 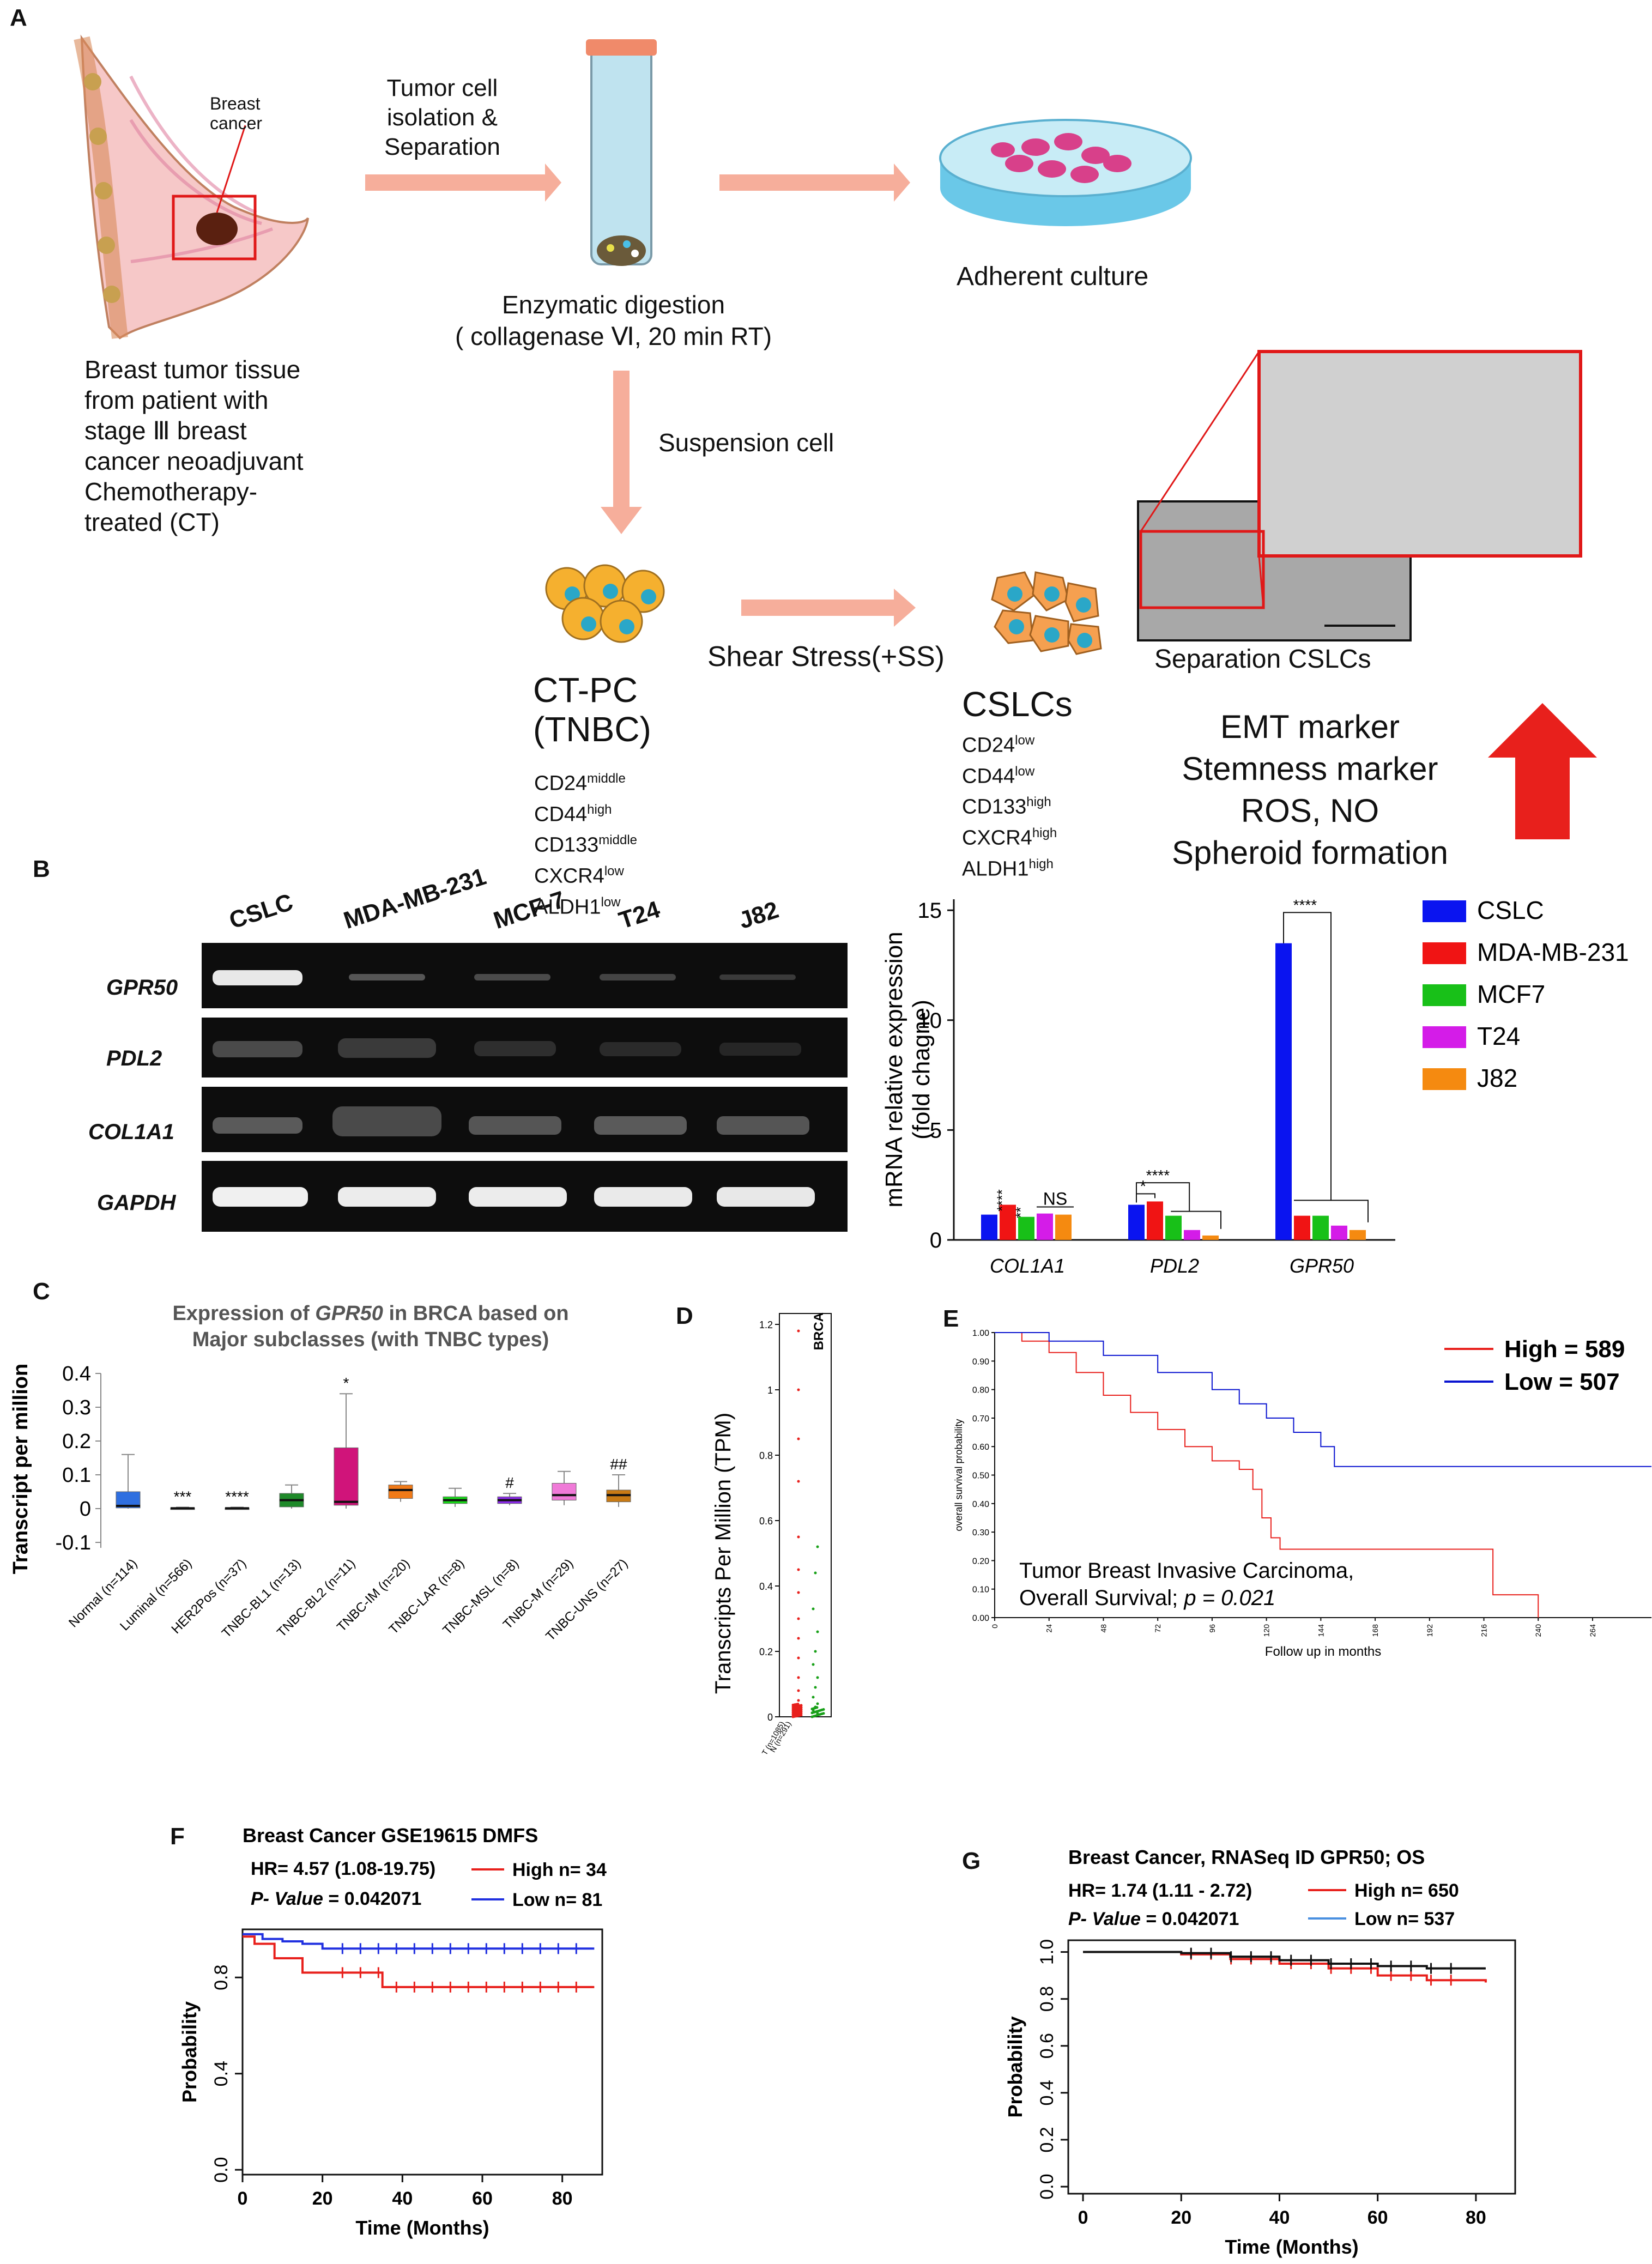 What do you see at coordinates (980, 1504) in the screenshot?
I see `y-tick-label: 0.40` at bounding box center [980, 1504].